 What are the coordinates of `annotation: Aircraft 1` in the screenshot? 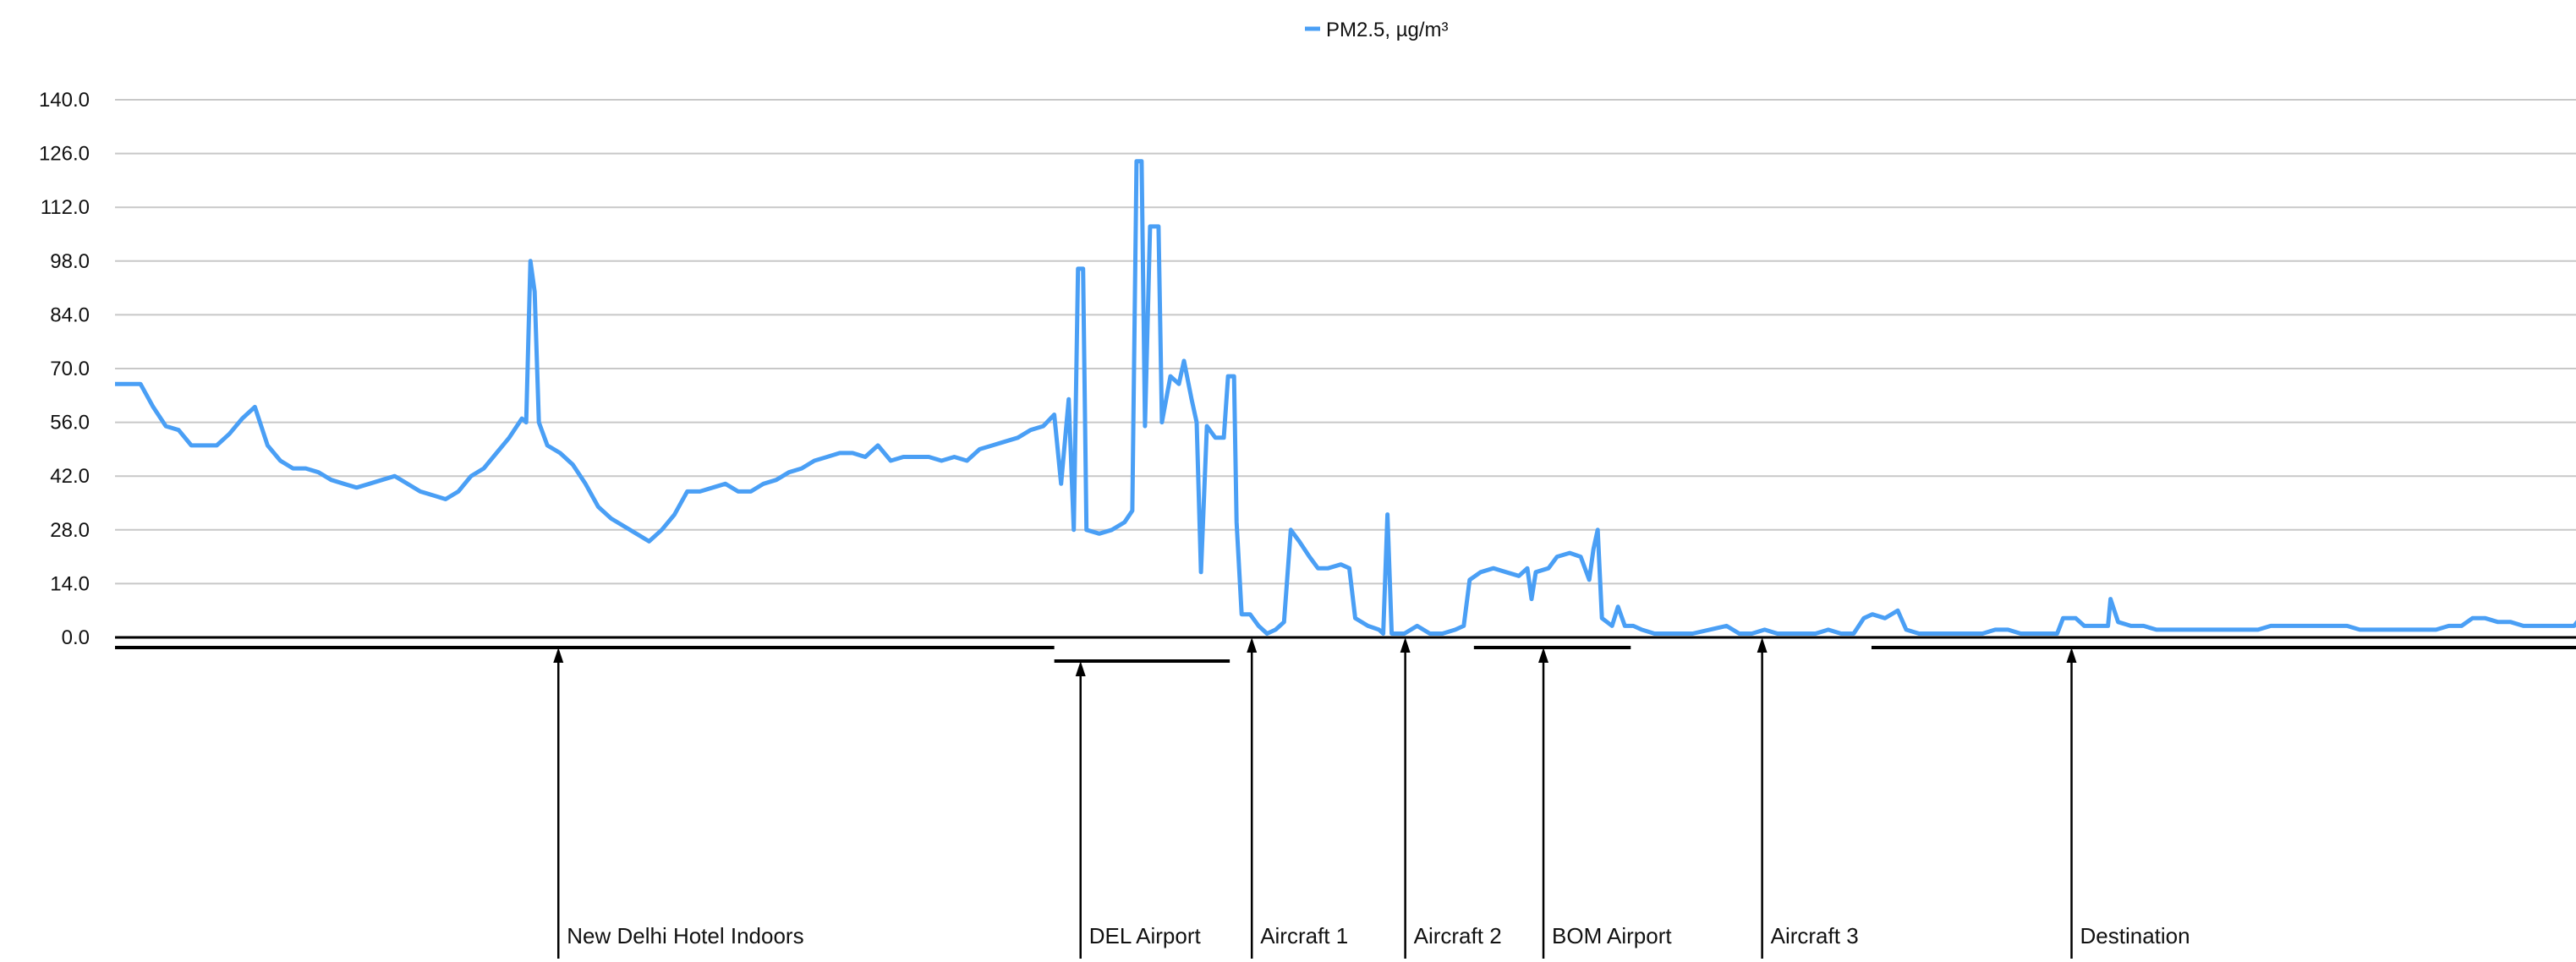 It's located at (1297, 798).